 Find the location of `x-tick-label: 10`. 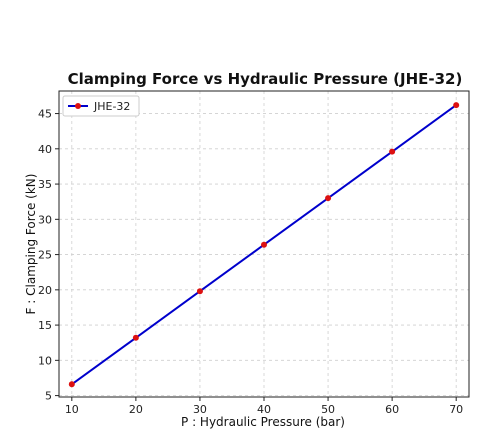

x-tick-label: 10 is located at coordinates (72, 409).